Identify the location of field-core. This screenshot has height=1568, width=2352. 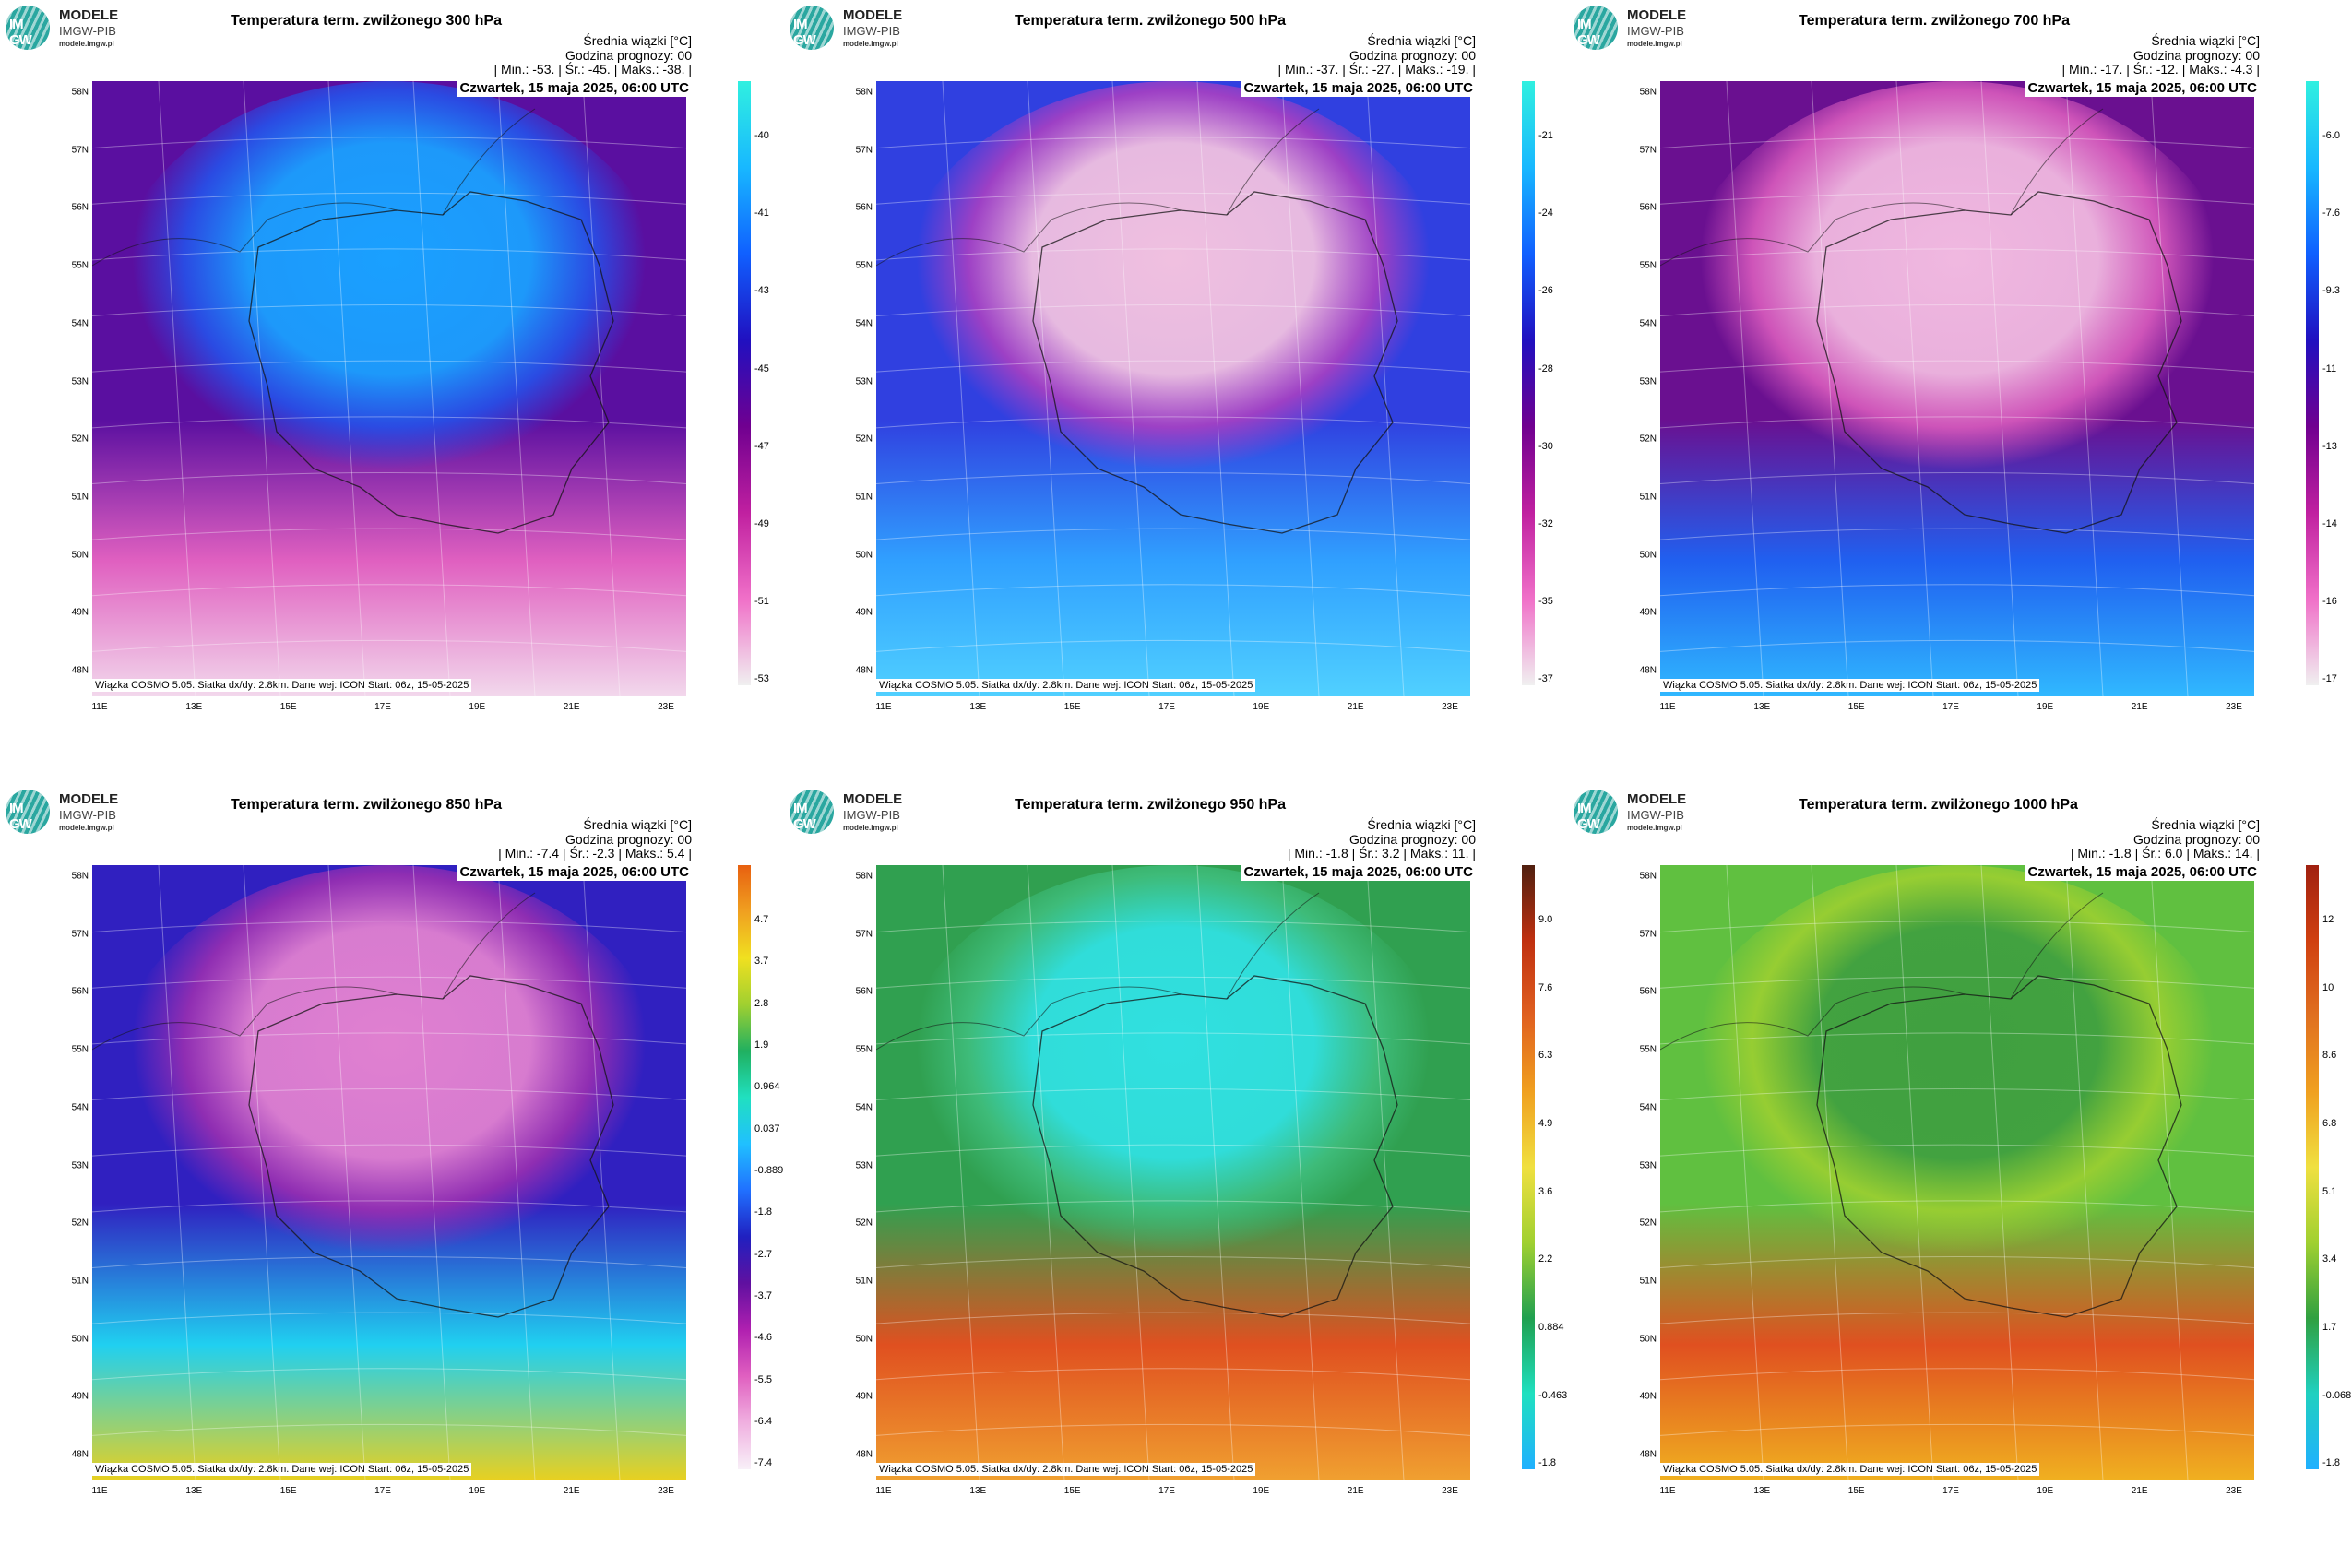
(1957, 315).